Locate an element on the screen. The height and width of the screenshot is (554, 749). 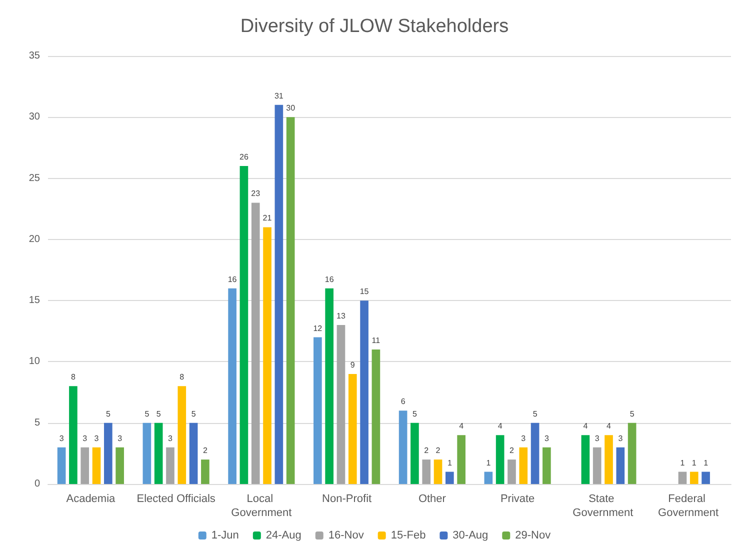
data-label: 11 is located at coordinates (376, 340).